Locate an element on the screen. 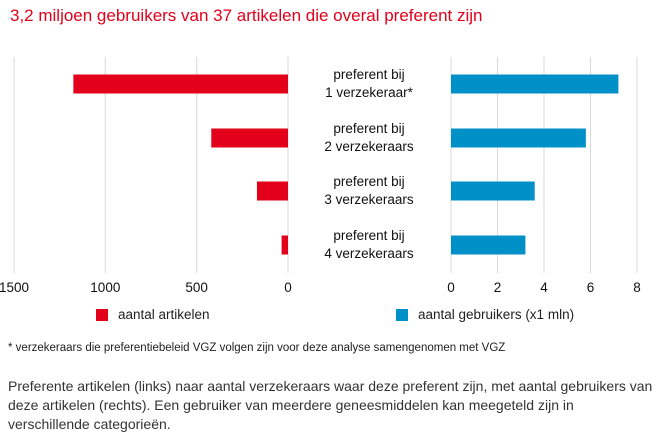 Image resolution: width=658 pixels, height=439 pixels. left-tick-label: 1000 is located at coordinates (105, 287).